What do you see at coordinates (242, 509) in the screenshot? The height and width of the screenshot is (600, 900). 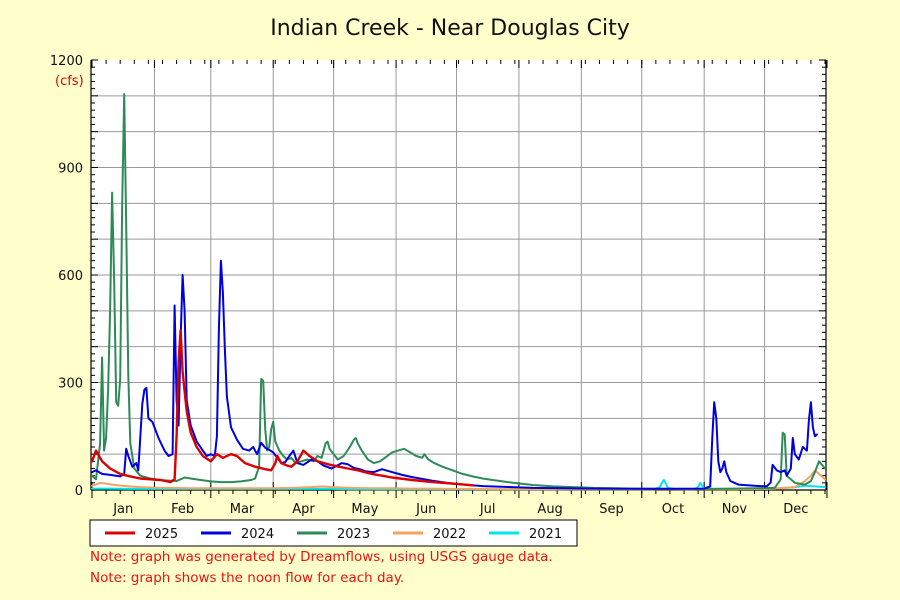 I see `x-month-label: Mar` at bounding box center [242, 509].